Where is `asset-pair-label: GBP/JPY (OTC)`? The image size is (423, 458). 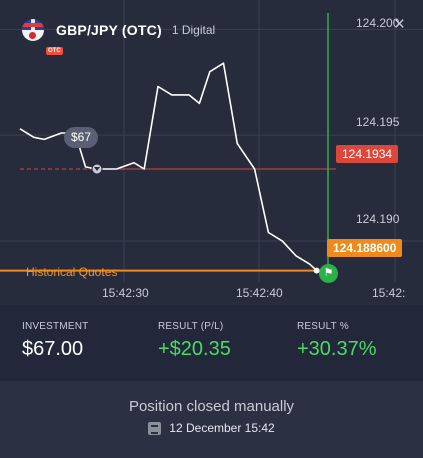 asset-pair-label: GBP/JPY (OTC) is located at coordinates (109, 30).